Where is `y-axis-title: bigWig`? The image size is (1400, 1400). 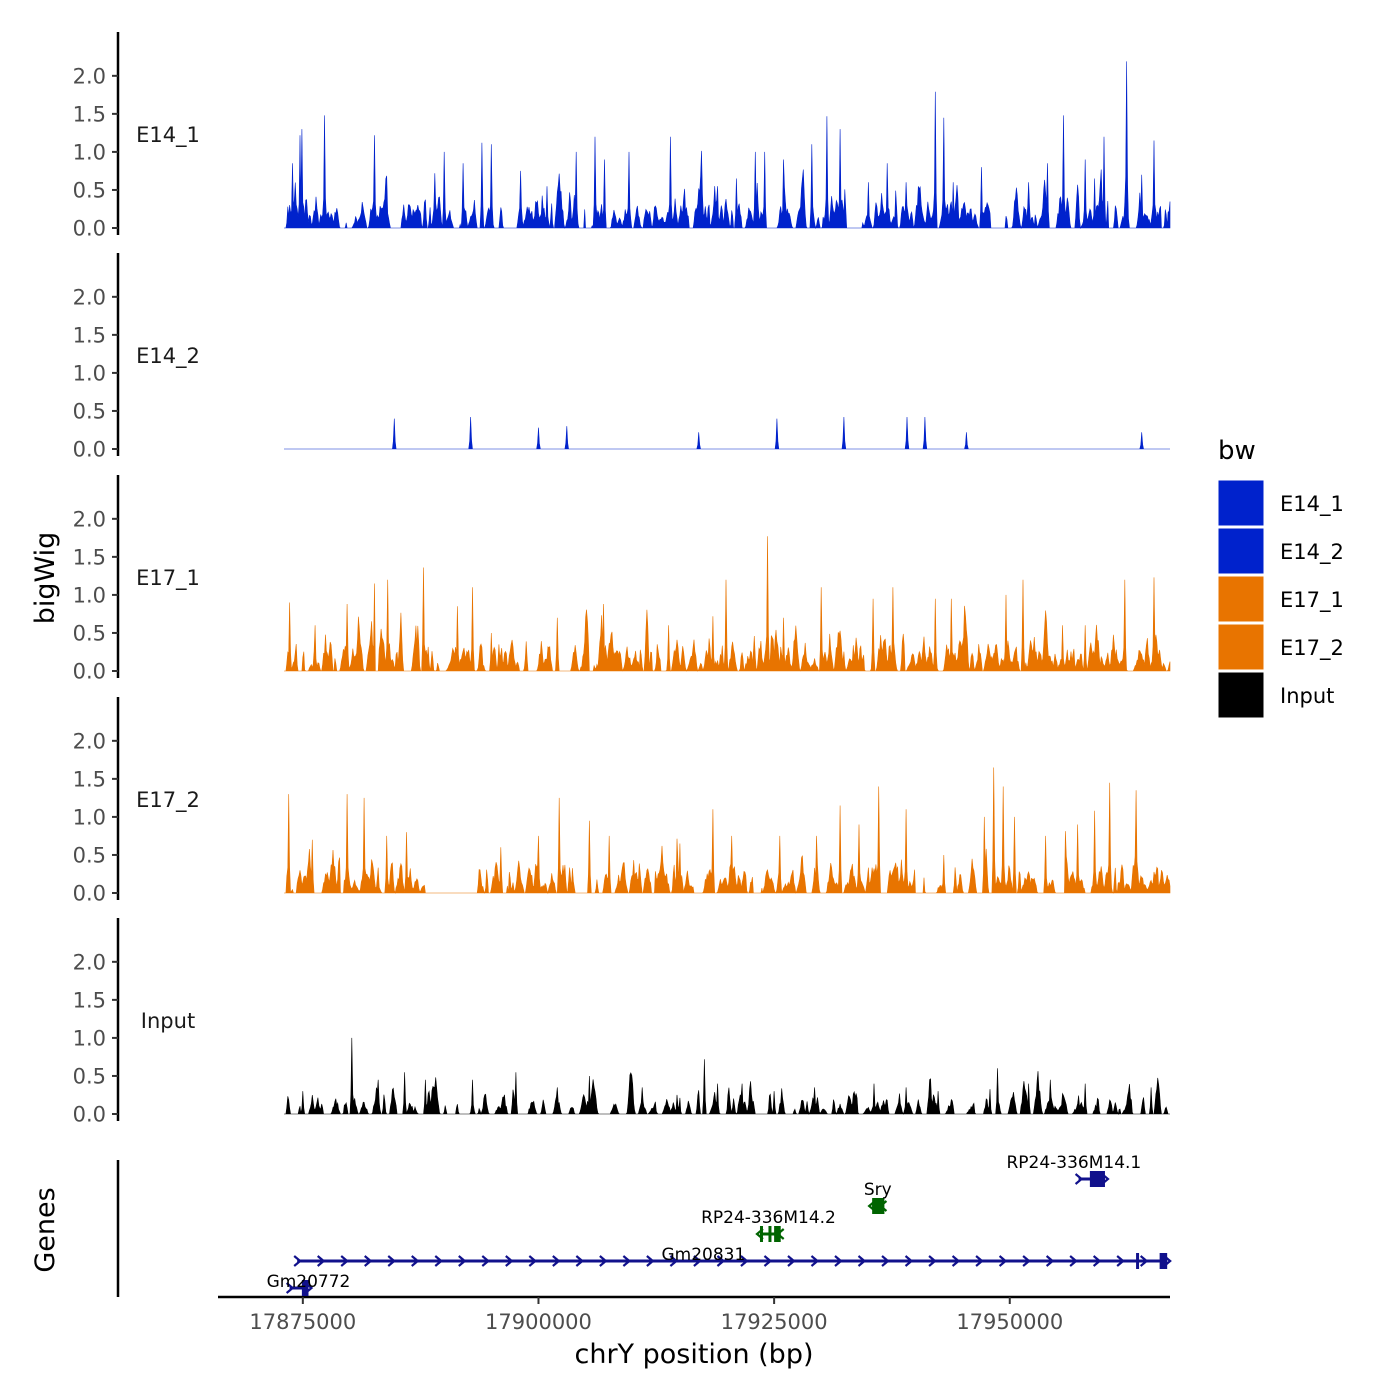
y-axis-title: bigWig is located at coordinates (45, 578).